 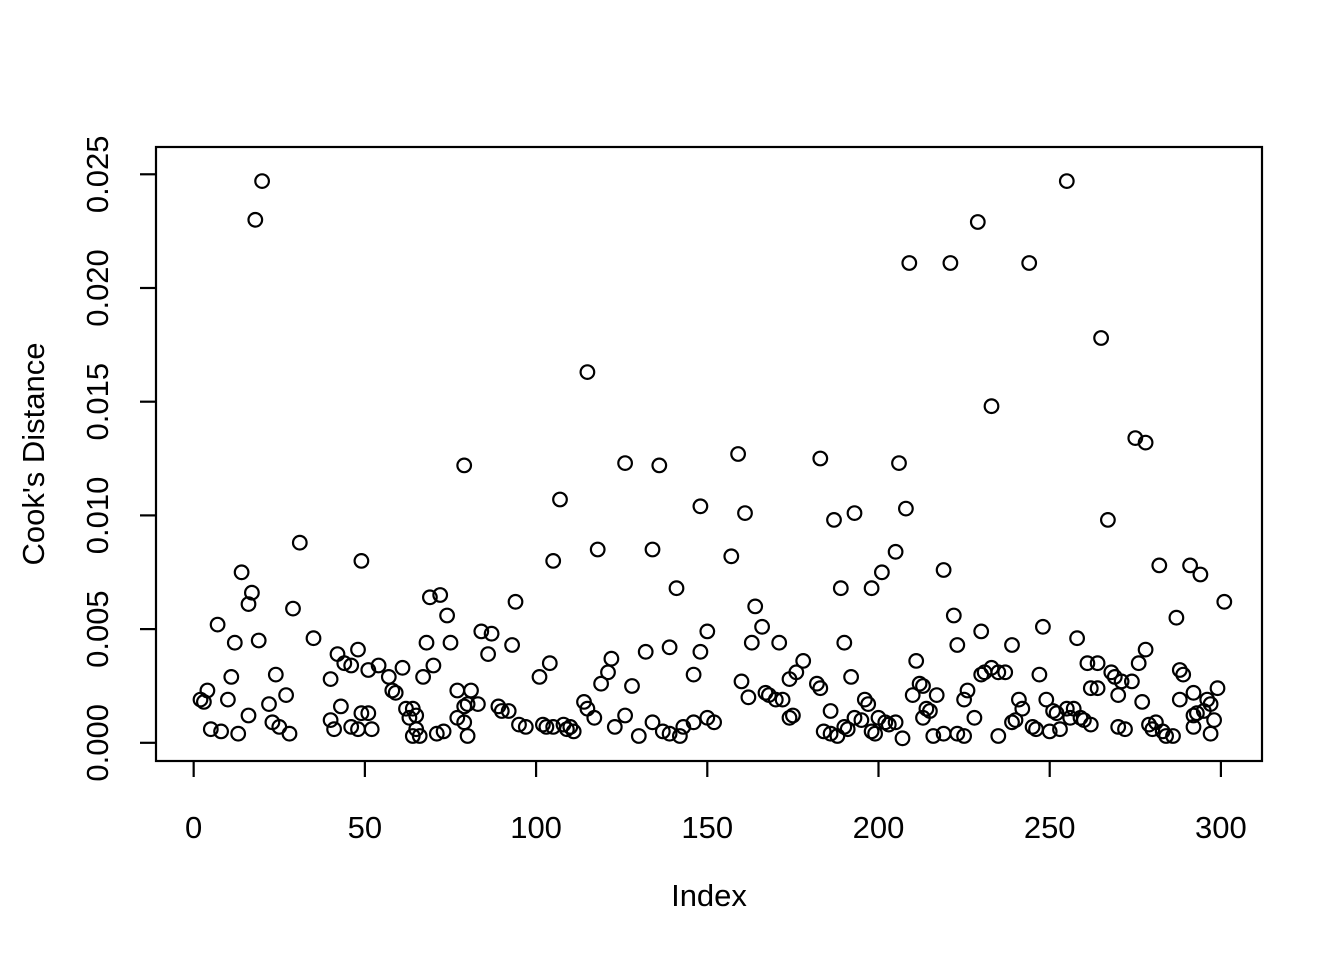 What do you see at coordinates (33, 453) in the screenshot?
I see `y-axis-title: Cook's Distance` at bounding box center [33, 453].